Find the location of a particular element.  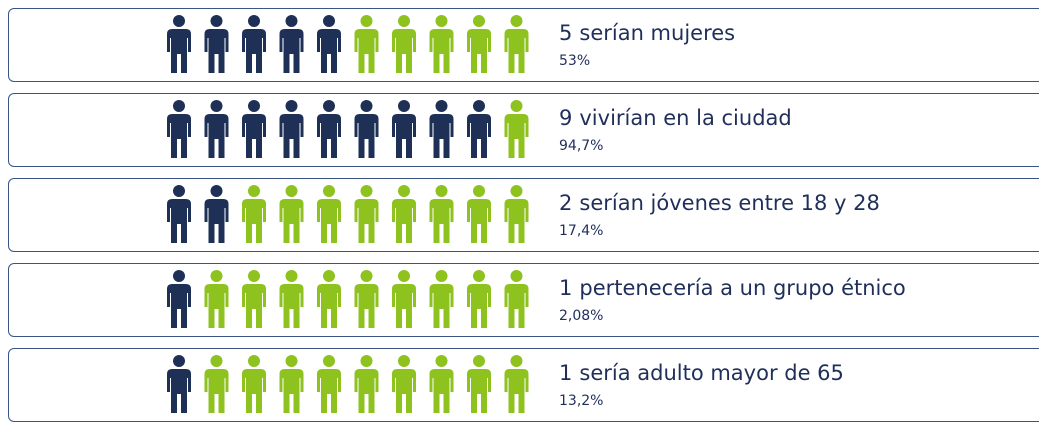

stat-percent: 17,4% is located at coordinates (581, 231).